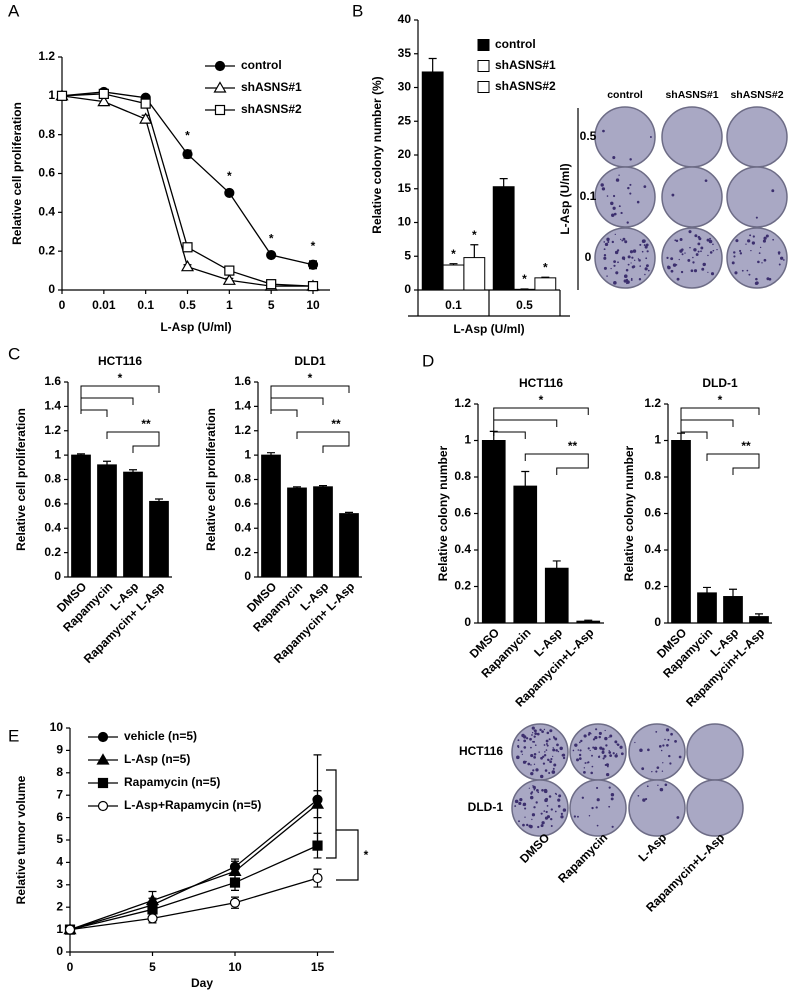 The image size is (788, 991). I want to click on plate, so click(625, 197).